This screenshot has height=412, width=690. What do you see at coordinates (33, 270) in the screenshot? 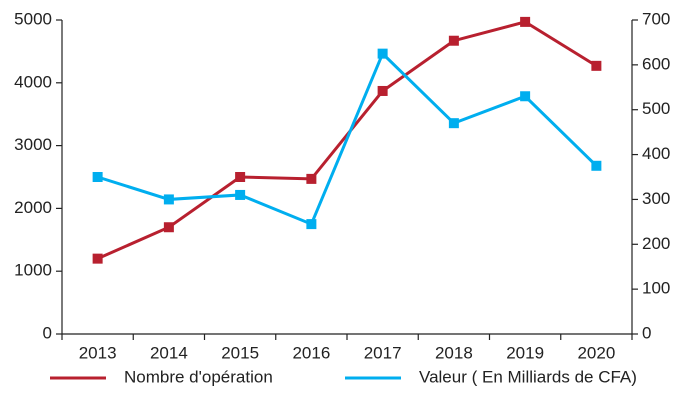
I see `y-tick-label: 1000` at bounding box center [33, 270].